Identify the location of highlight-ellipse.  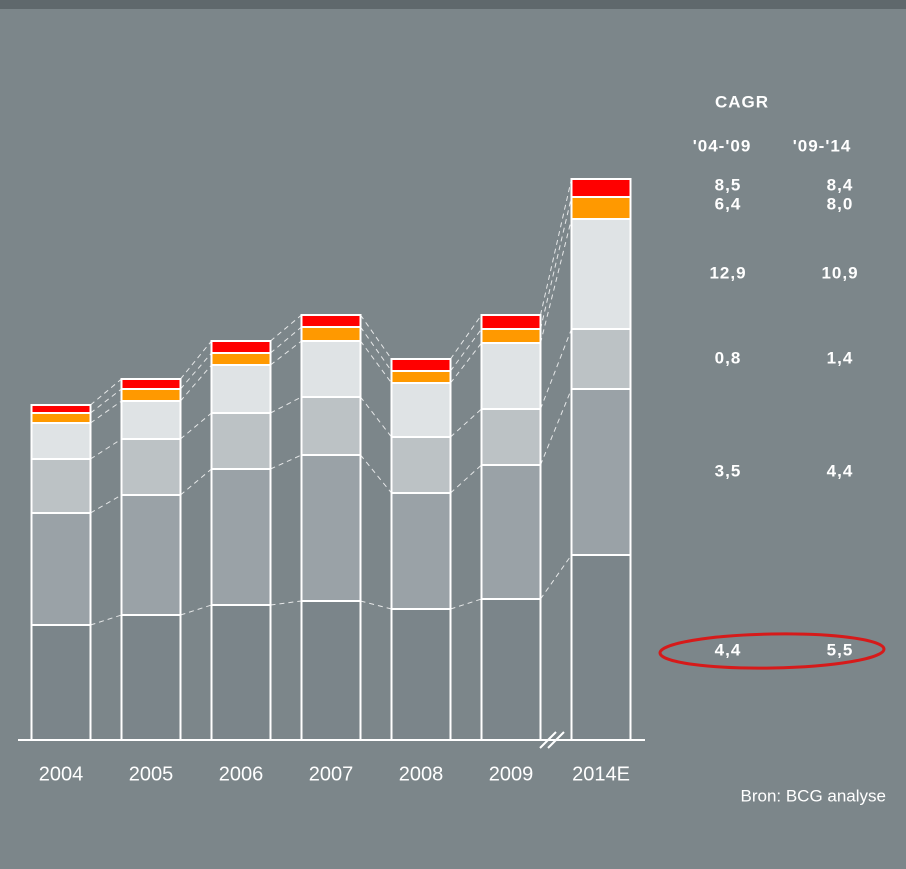
(772, 651).